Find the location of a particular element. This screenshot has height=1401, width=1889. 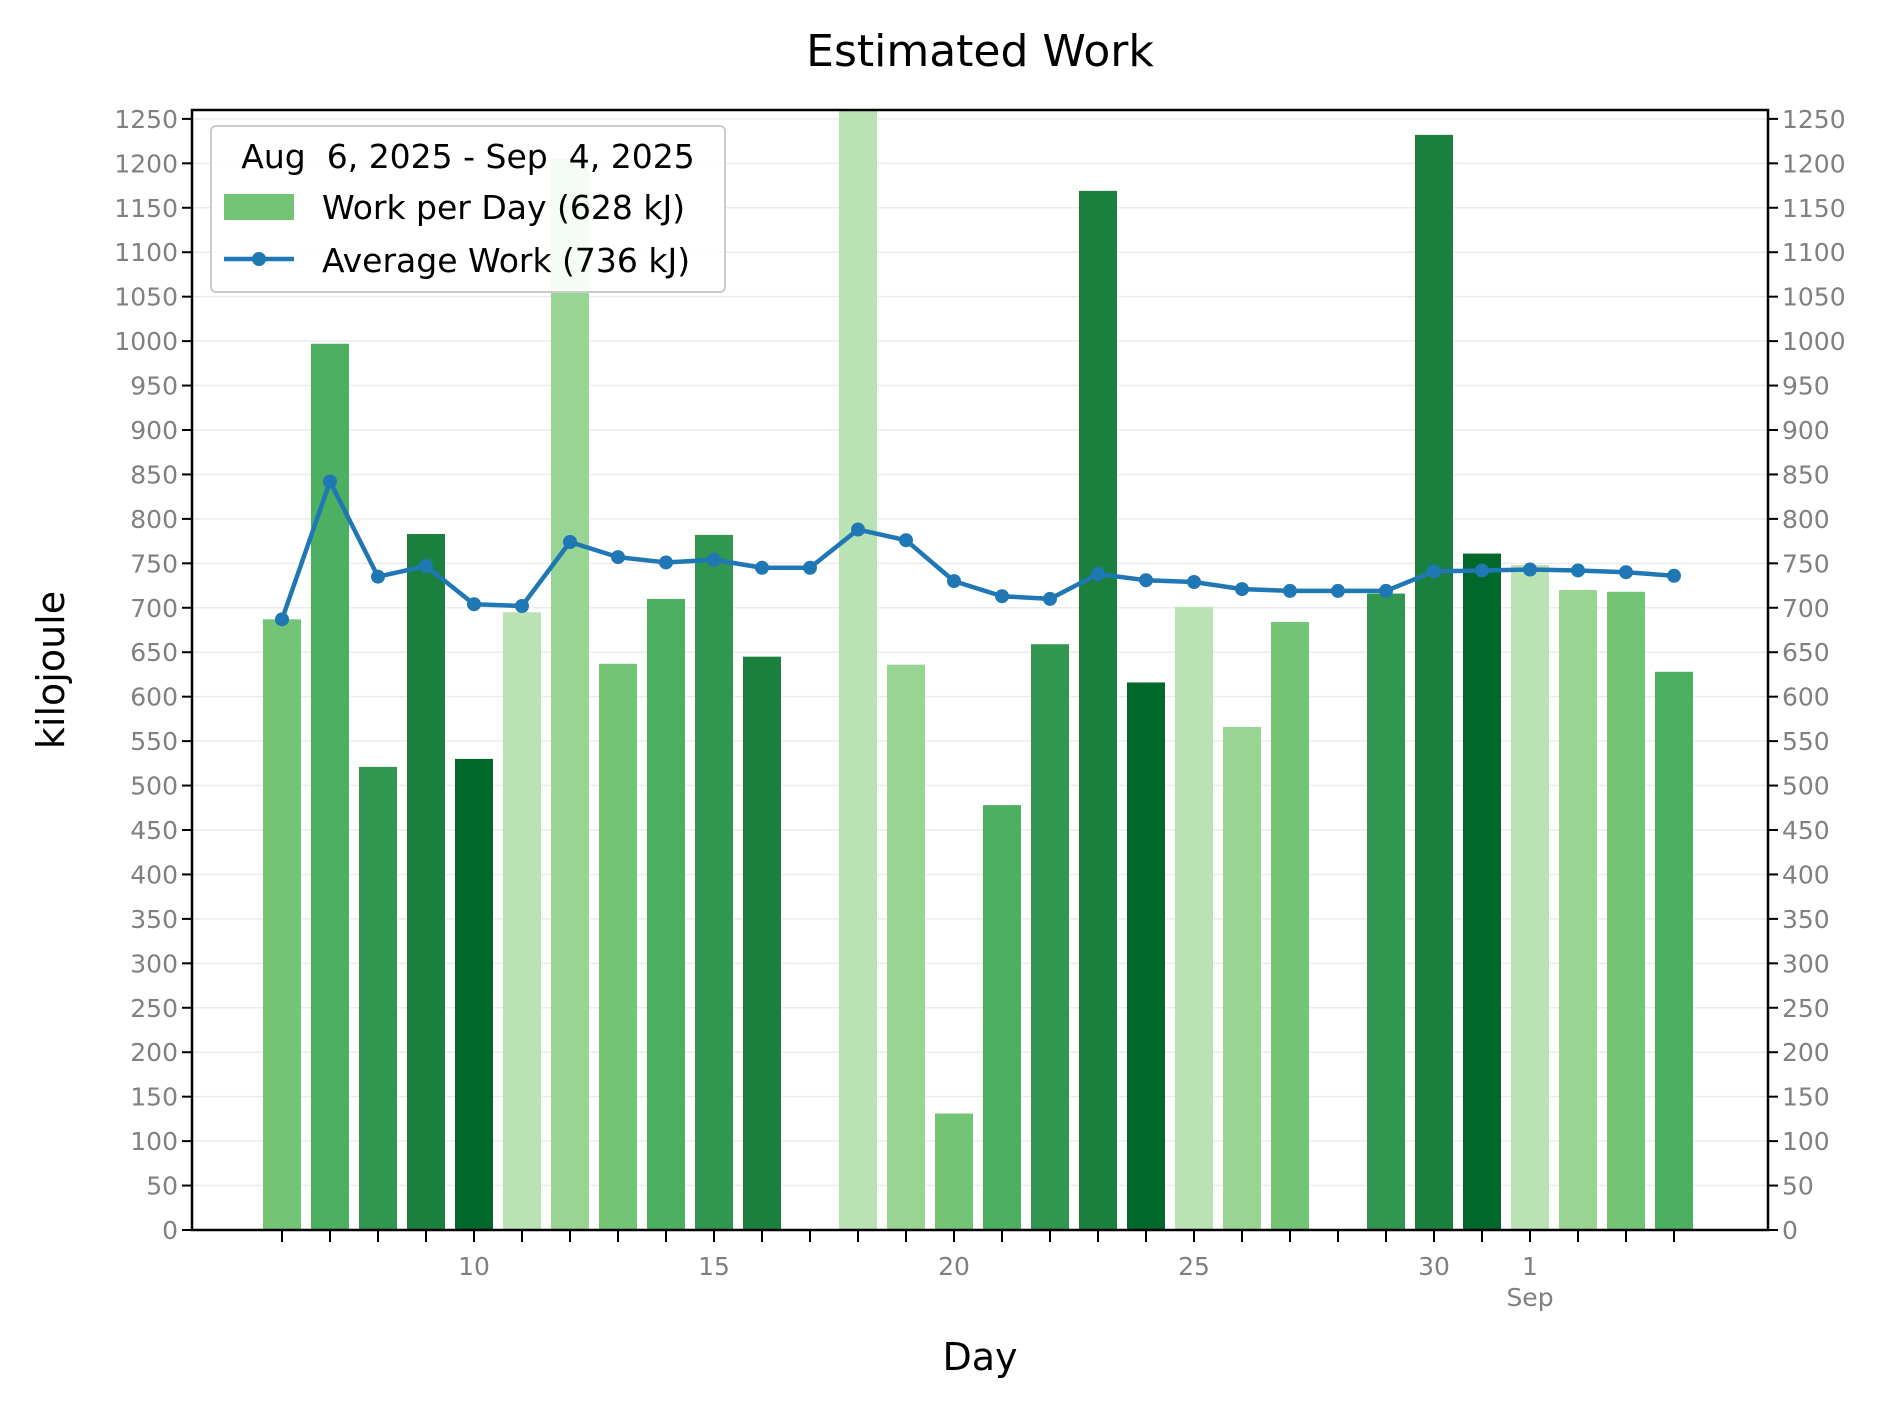

y-tick-label: 800 is located at coordinates (1806, 519).